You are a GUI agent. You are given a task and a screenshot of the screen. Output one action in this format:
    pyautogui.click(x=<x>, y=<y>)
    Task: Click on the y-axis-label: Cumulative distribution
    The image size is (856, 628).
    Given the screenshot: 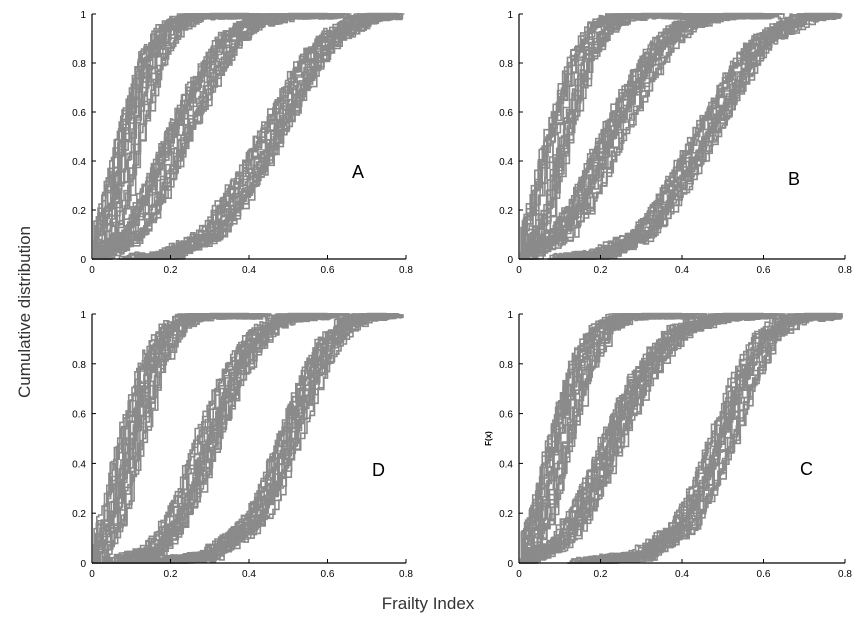 What is the action you would take?
    pyautogui.click(x=24, y=312)
    